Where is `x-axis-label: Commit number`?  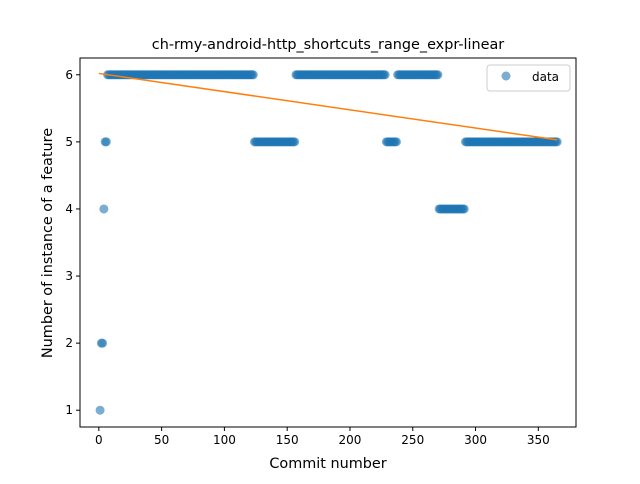
x-axis-label: Commit number is located at coordinates (327, 464).